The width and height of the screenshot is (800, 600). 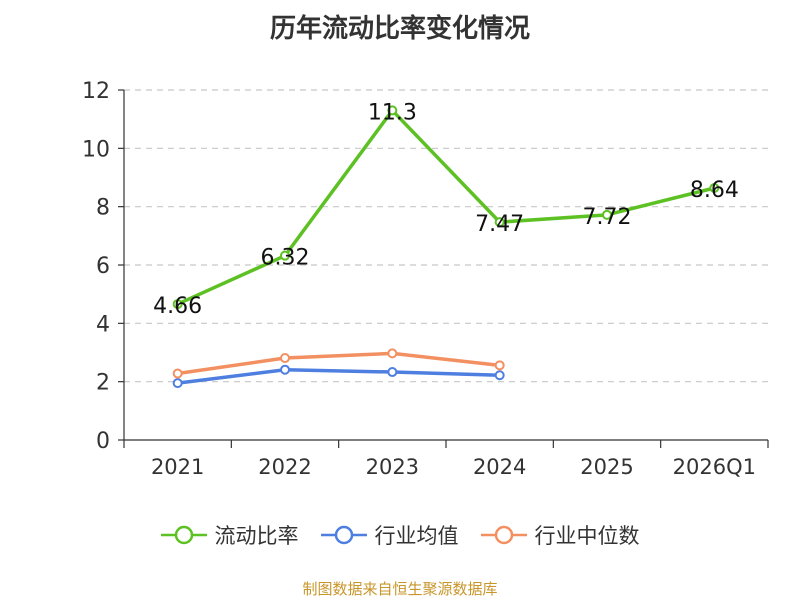 I want to click on x-tick-label: 2021, so click(x=177, y=467).